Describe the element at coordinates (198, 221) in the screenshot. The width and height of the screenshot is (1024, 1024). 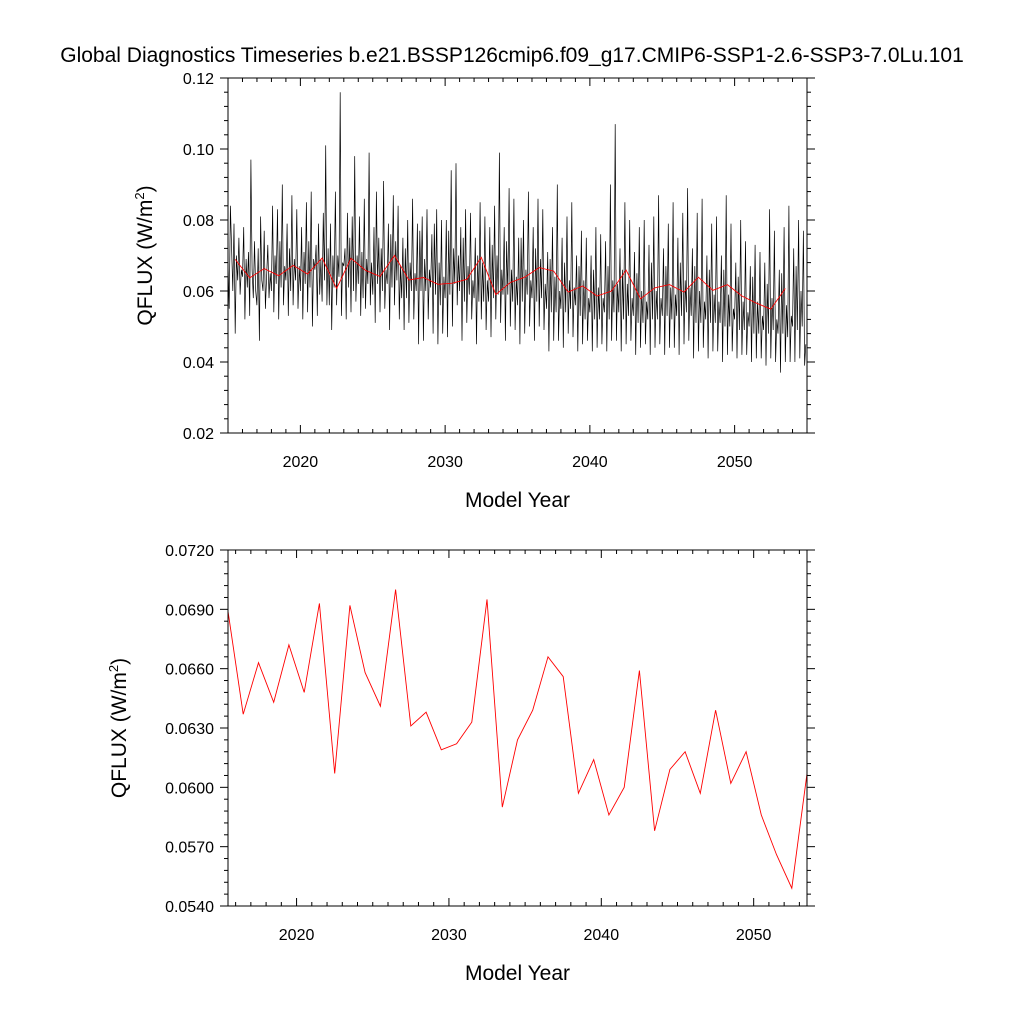
I see `y-tick-label: 0.08` at that location.